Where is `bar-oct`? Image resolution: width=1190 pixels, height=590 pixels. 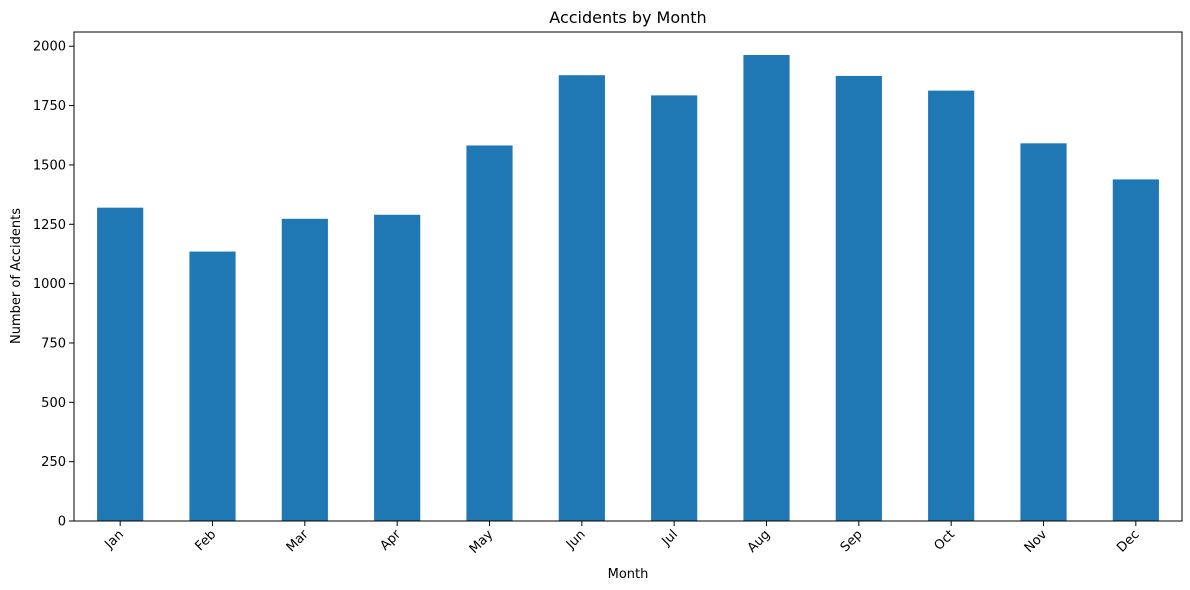
bar-oct is located at coordinates (951, 305).